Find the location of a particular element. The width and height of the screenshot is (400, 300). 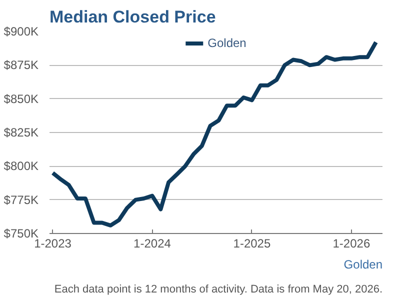

x-tick-label: 1-2025 is located at coordinates (252, 243).